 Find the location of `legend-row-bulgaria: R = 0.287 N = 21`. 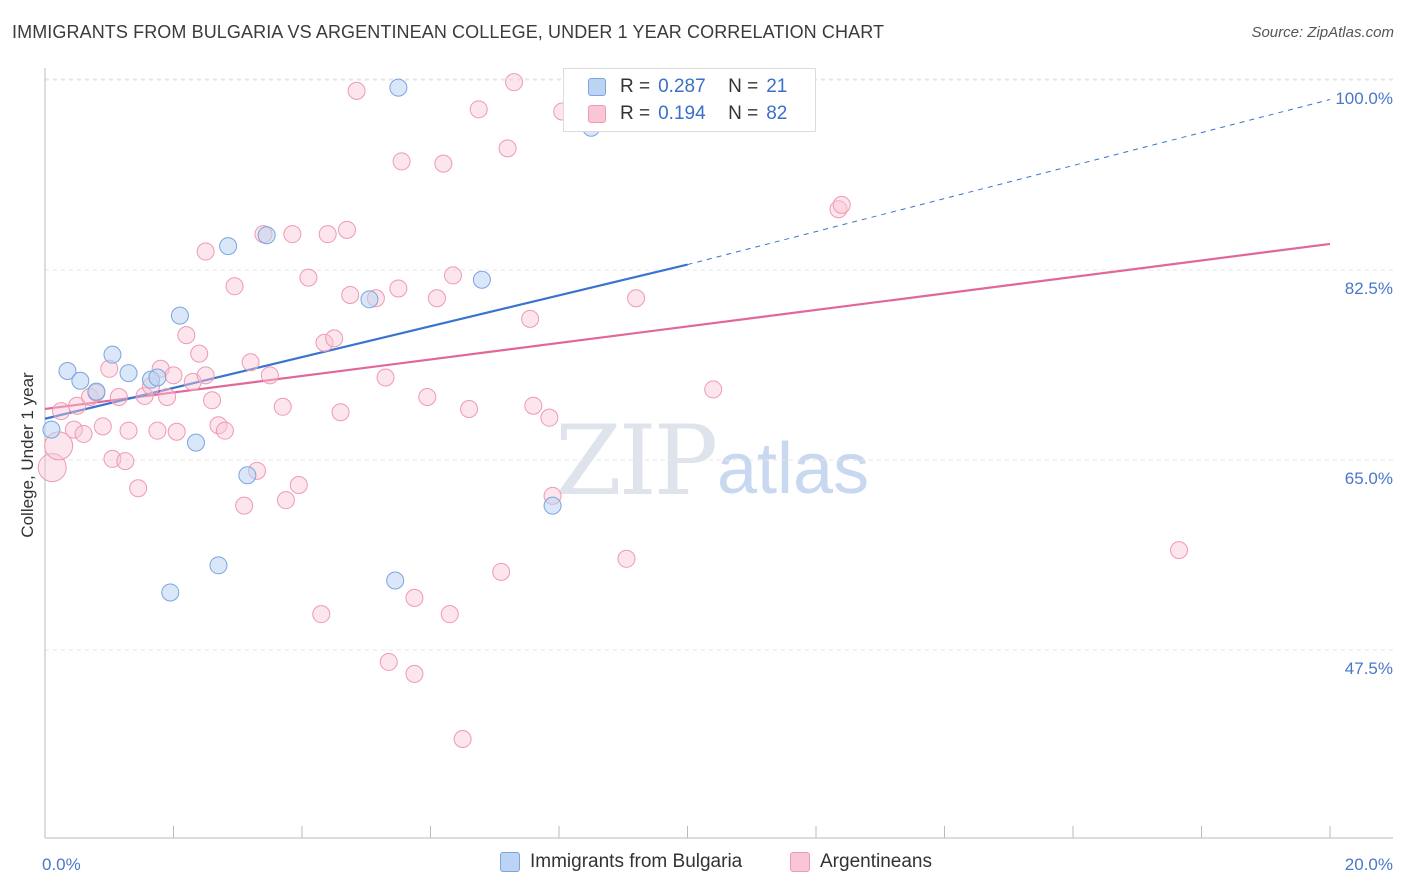

legend-row-bulgaria: R = 0.287 N = 21 is located at coordinates (687, 87).